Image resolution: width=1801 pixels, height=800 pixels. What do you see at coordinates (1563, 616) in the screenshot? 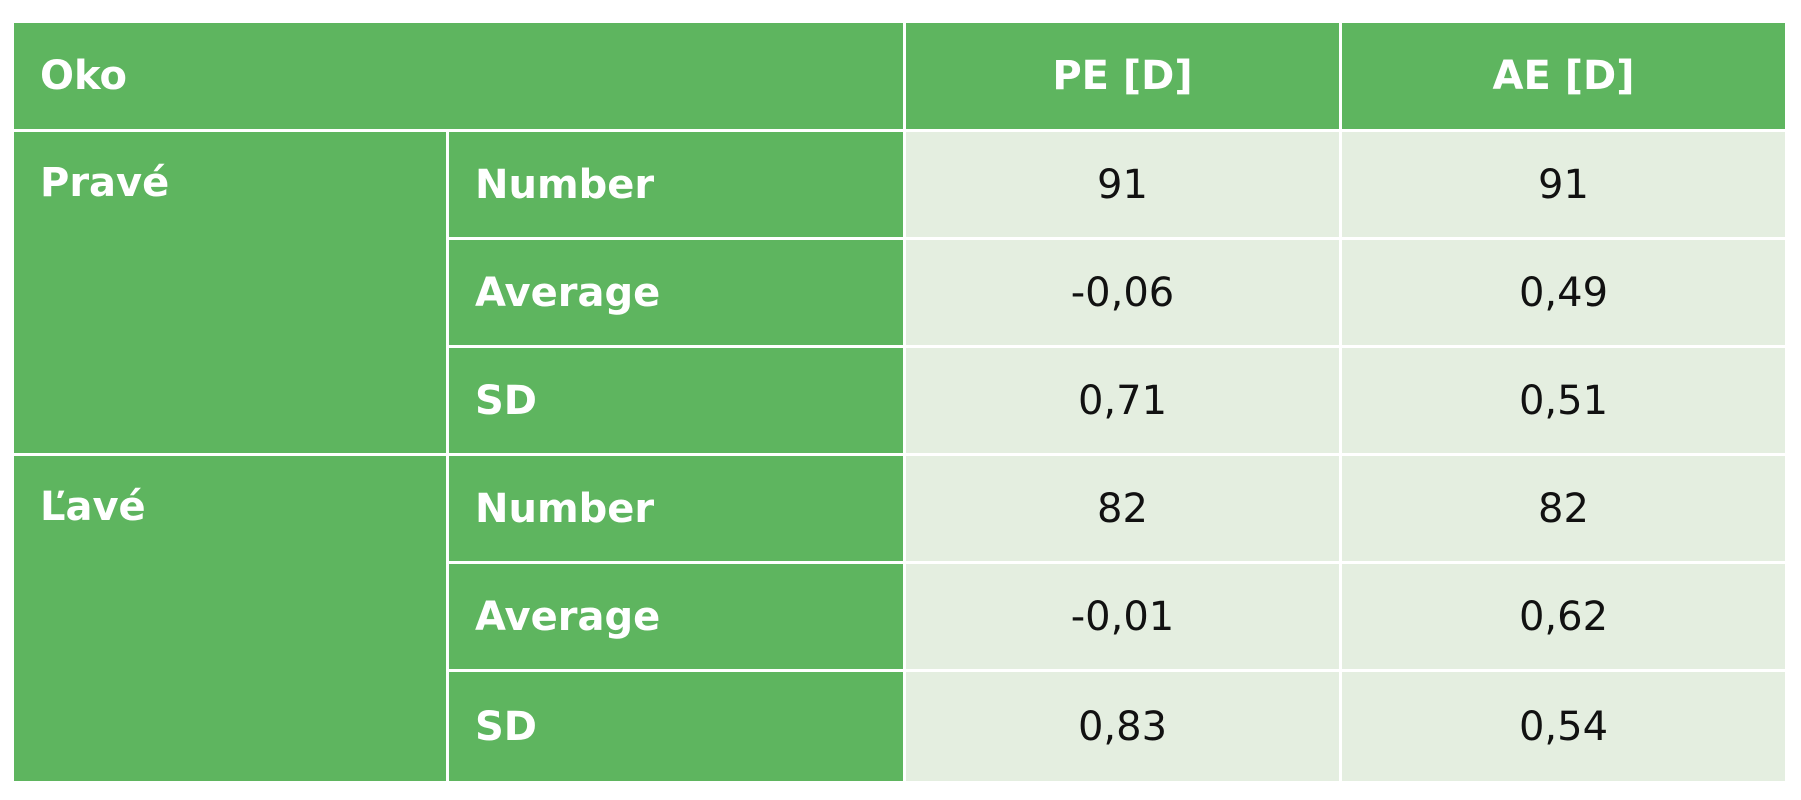
I see `value-cell: 0,62` at bounding box center [1563, 616].